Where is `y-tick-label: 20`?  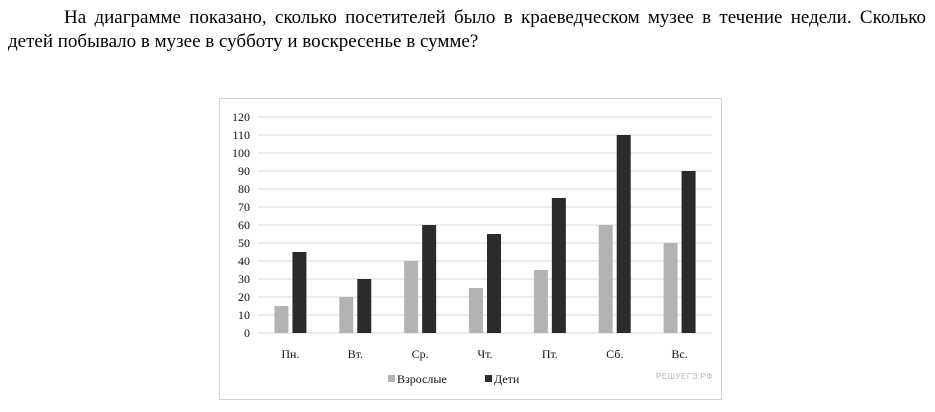
y-tick-label: 20 is located at coordinates (244, 297).